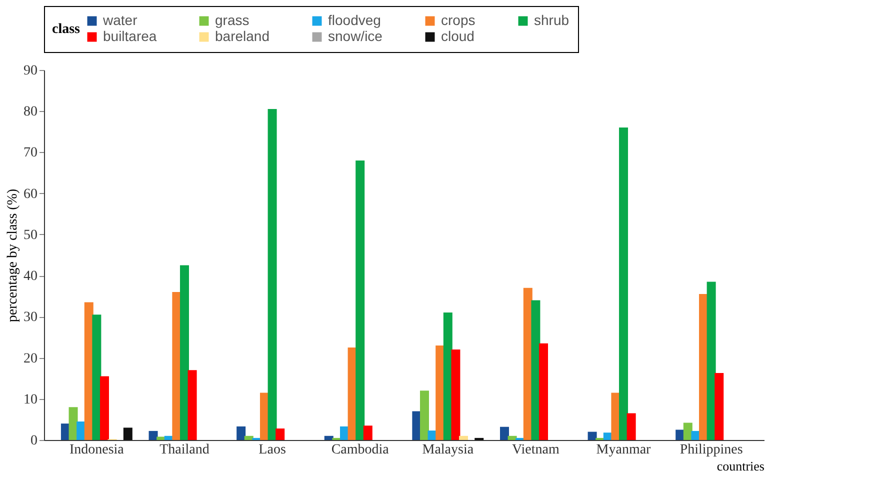  I want to click on y-tick-label: 90, so click(31, 71).